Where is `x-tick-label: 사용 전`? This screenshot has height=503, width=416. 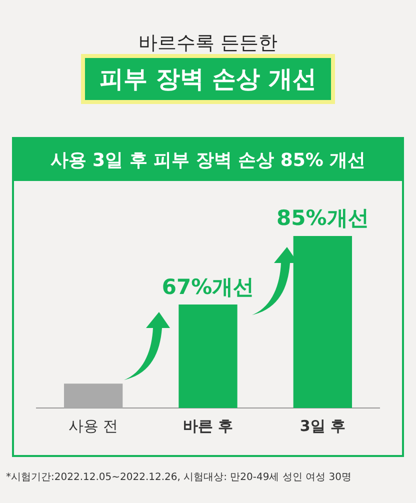 x-tick-label: 사용 전 is located at coordinates (93, 425).